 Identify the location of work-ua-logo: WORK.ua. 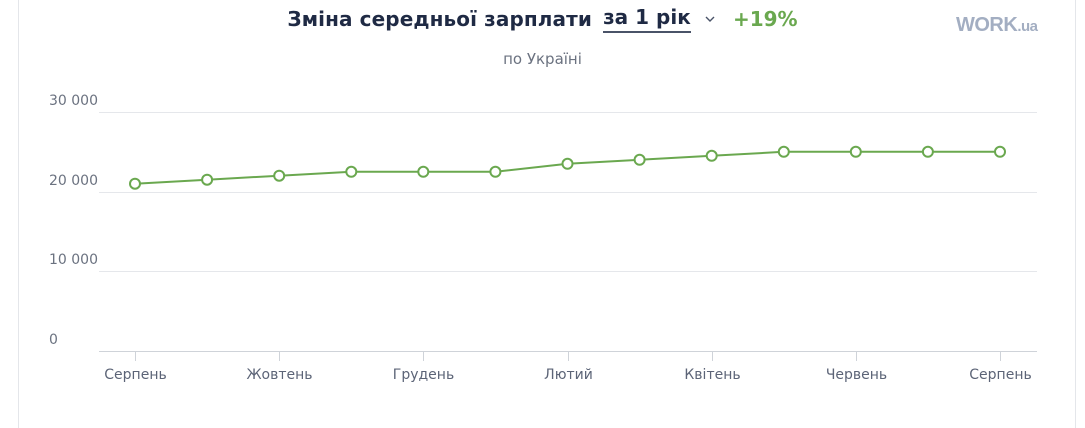
(997, 25).